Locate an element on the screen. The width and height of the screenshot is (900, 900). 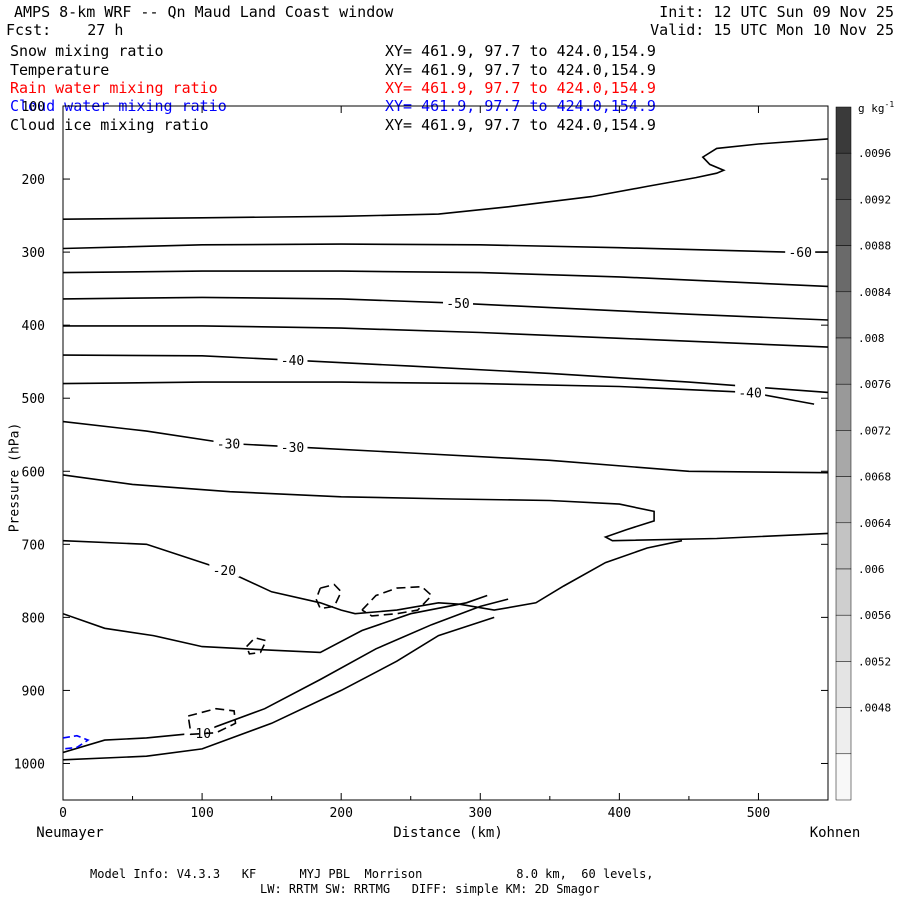
x-left-station: Neumayer is located at coordinates (69, 833).